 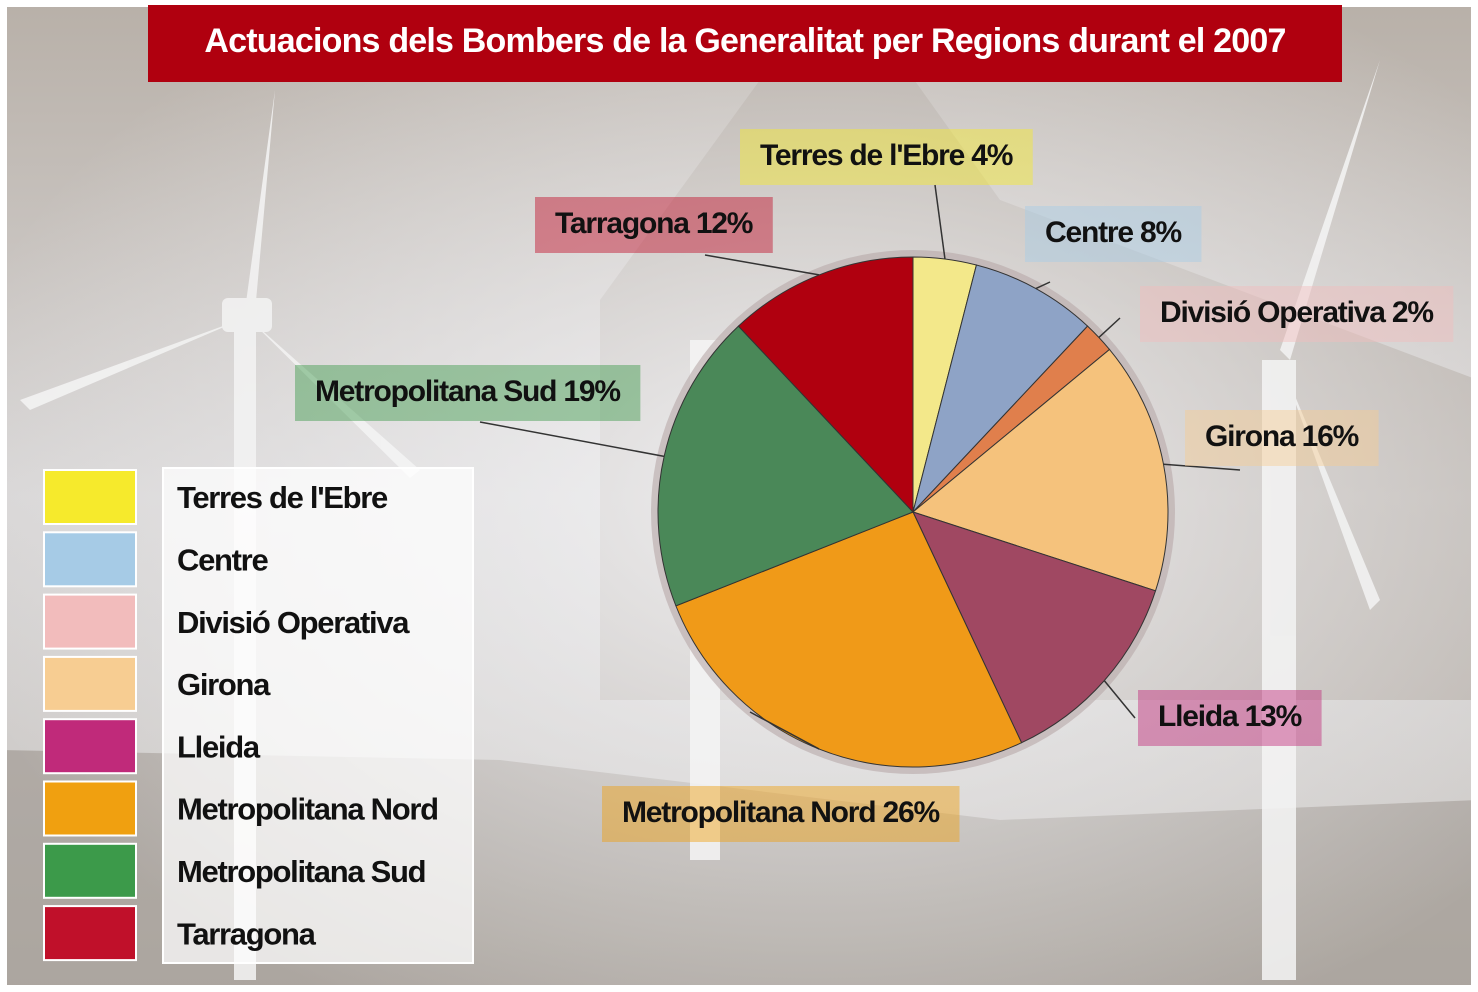 I want to click on data-label: Terres de l'Ebre 4%, so click(x=886, y=155).